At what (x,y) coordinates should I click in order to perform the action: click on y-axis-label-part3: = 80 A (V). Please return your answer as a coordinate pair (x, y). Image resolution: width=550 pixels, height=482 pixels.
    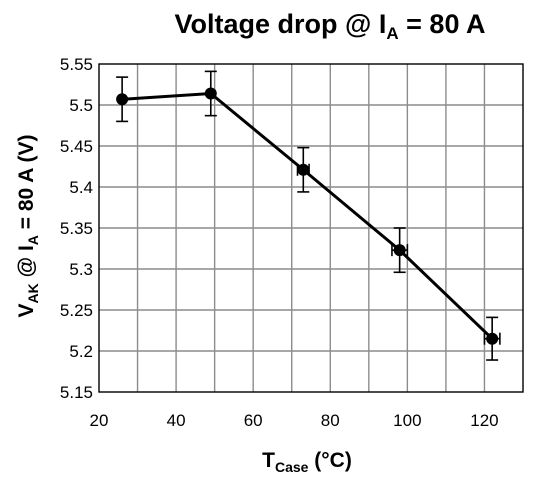
    Looking at the image, I should click on (26, 185).